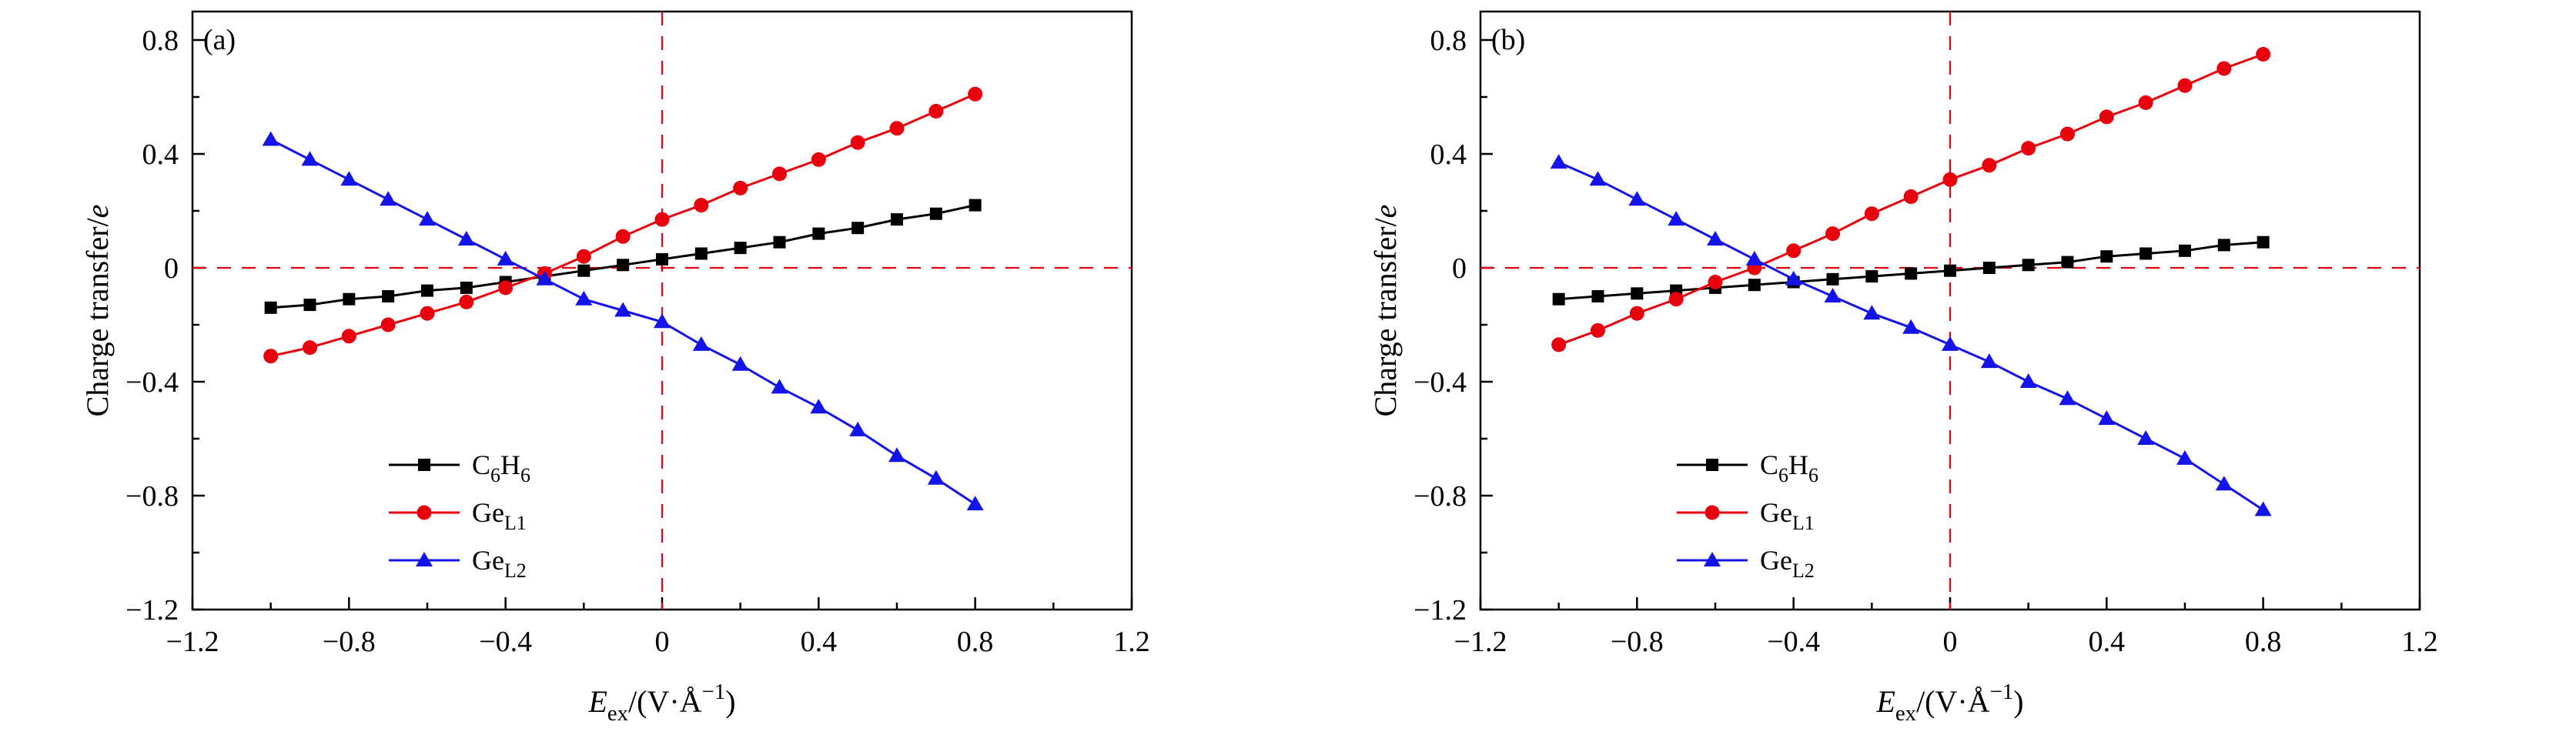 This screenshot has width=2576, height=735. Describe the element at coordinates (1448, 155) in the screenshot. I see `y-tick-label: 0.4` at that location.